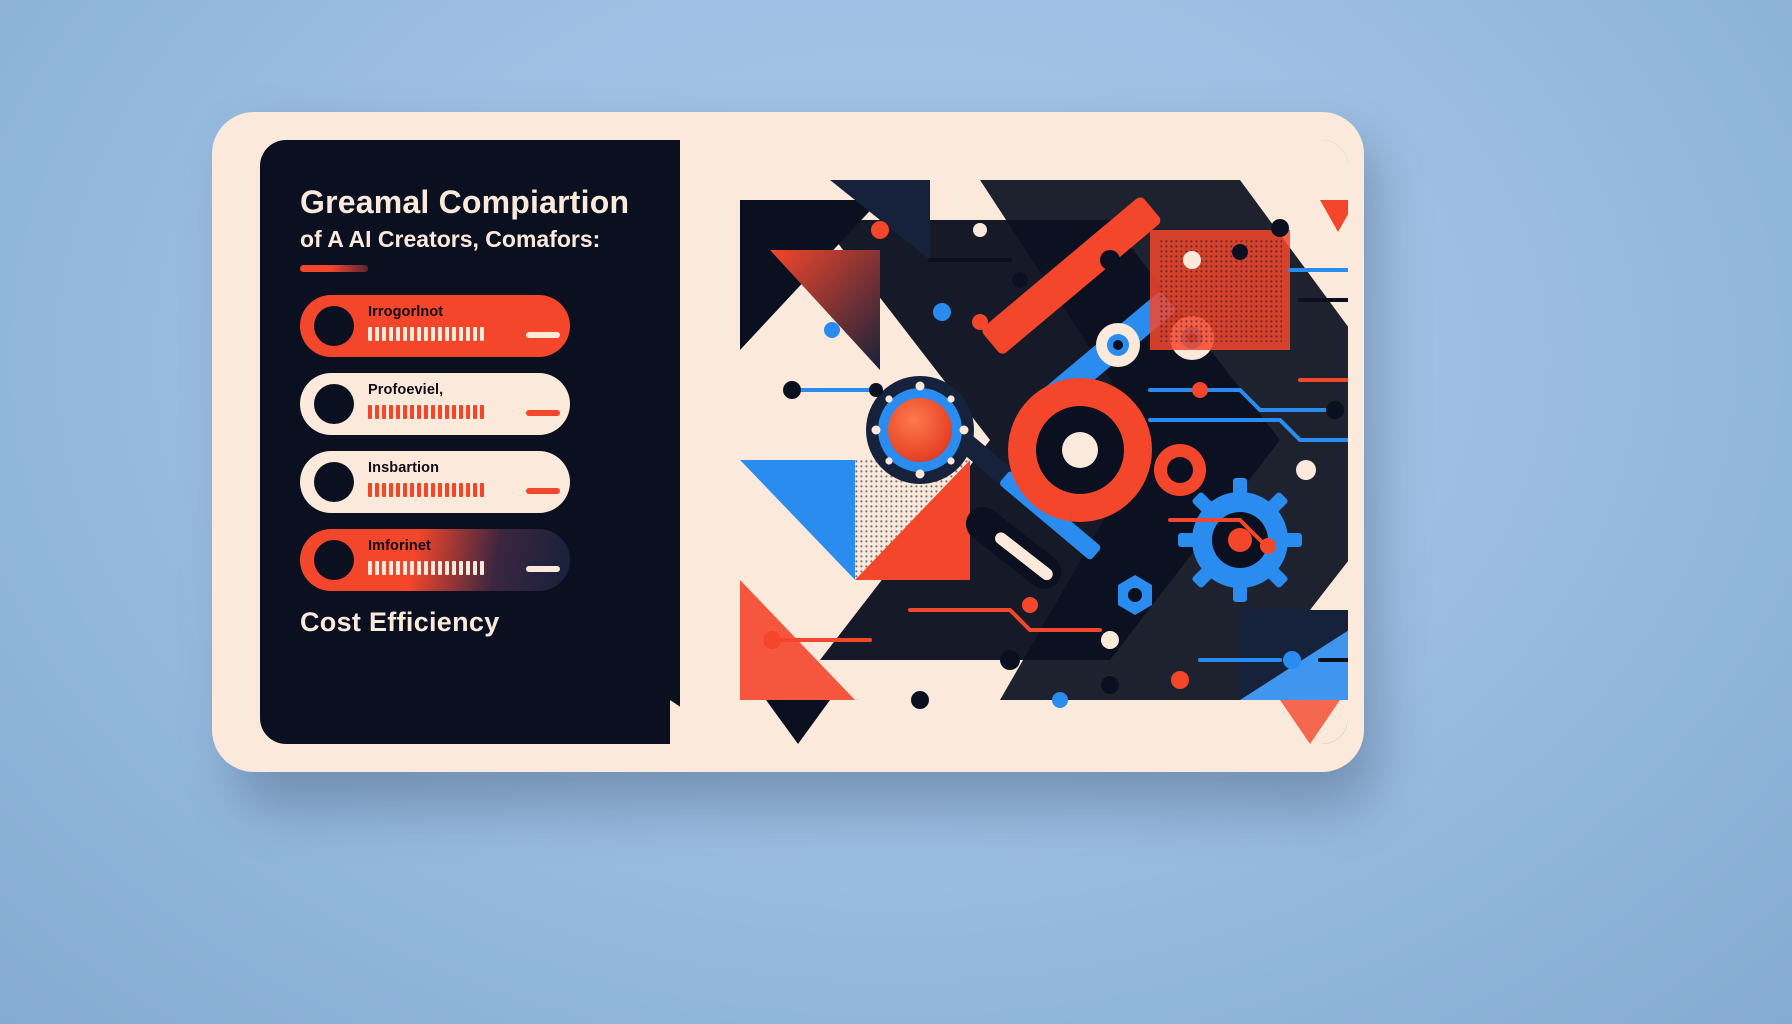 This screenshot has height=1024, width=1792. I want to click on list-item: Imforinet, so click(435, 559).